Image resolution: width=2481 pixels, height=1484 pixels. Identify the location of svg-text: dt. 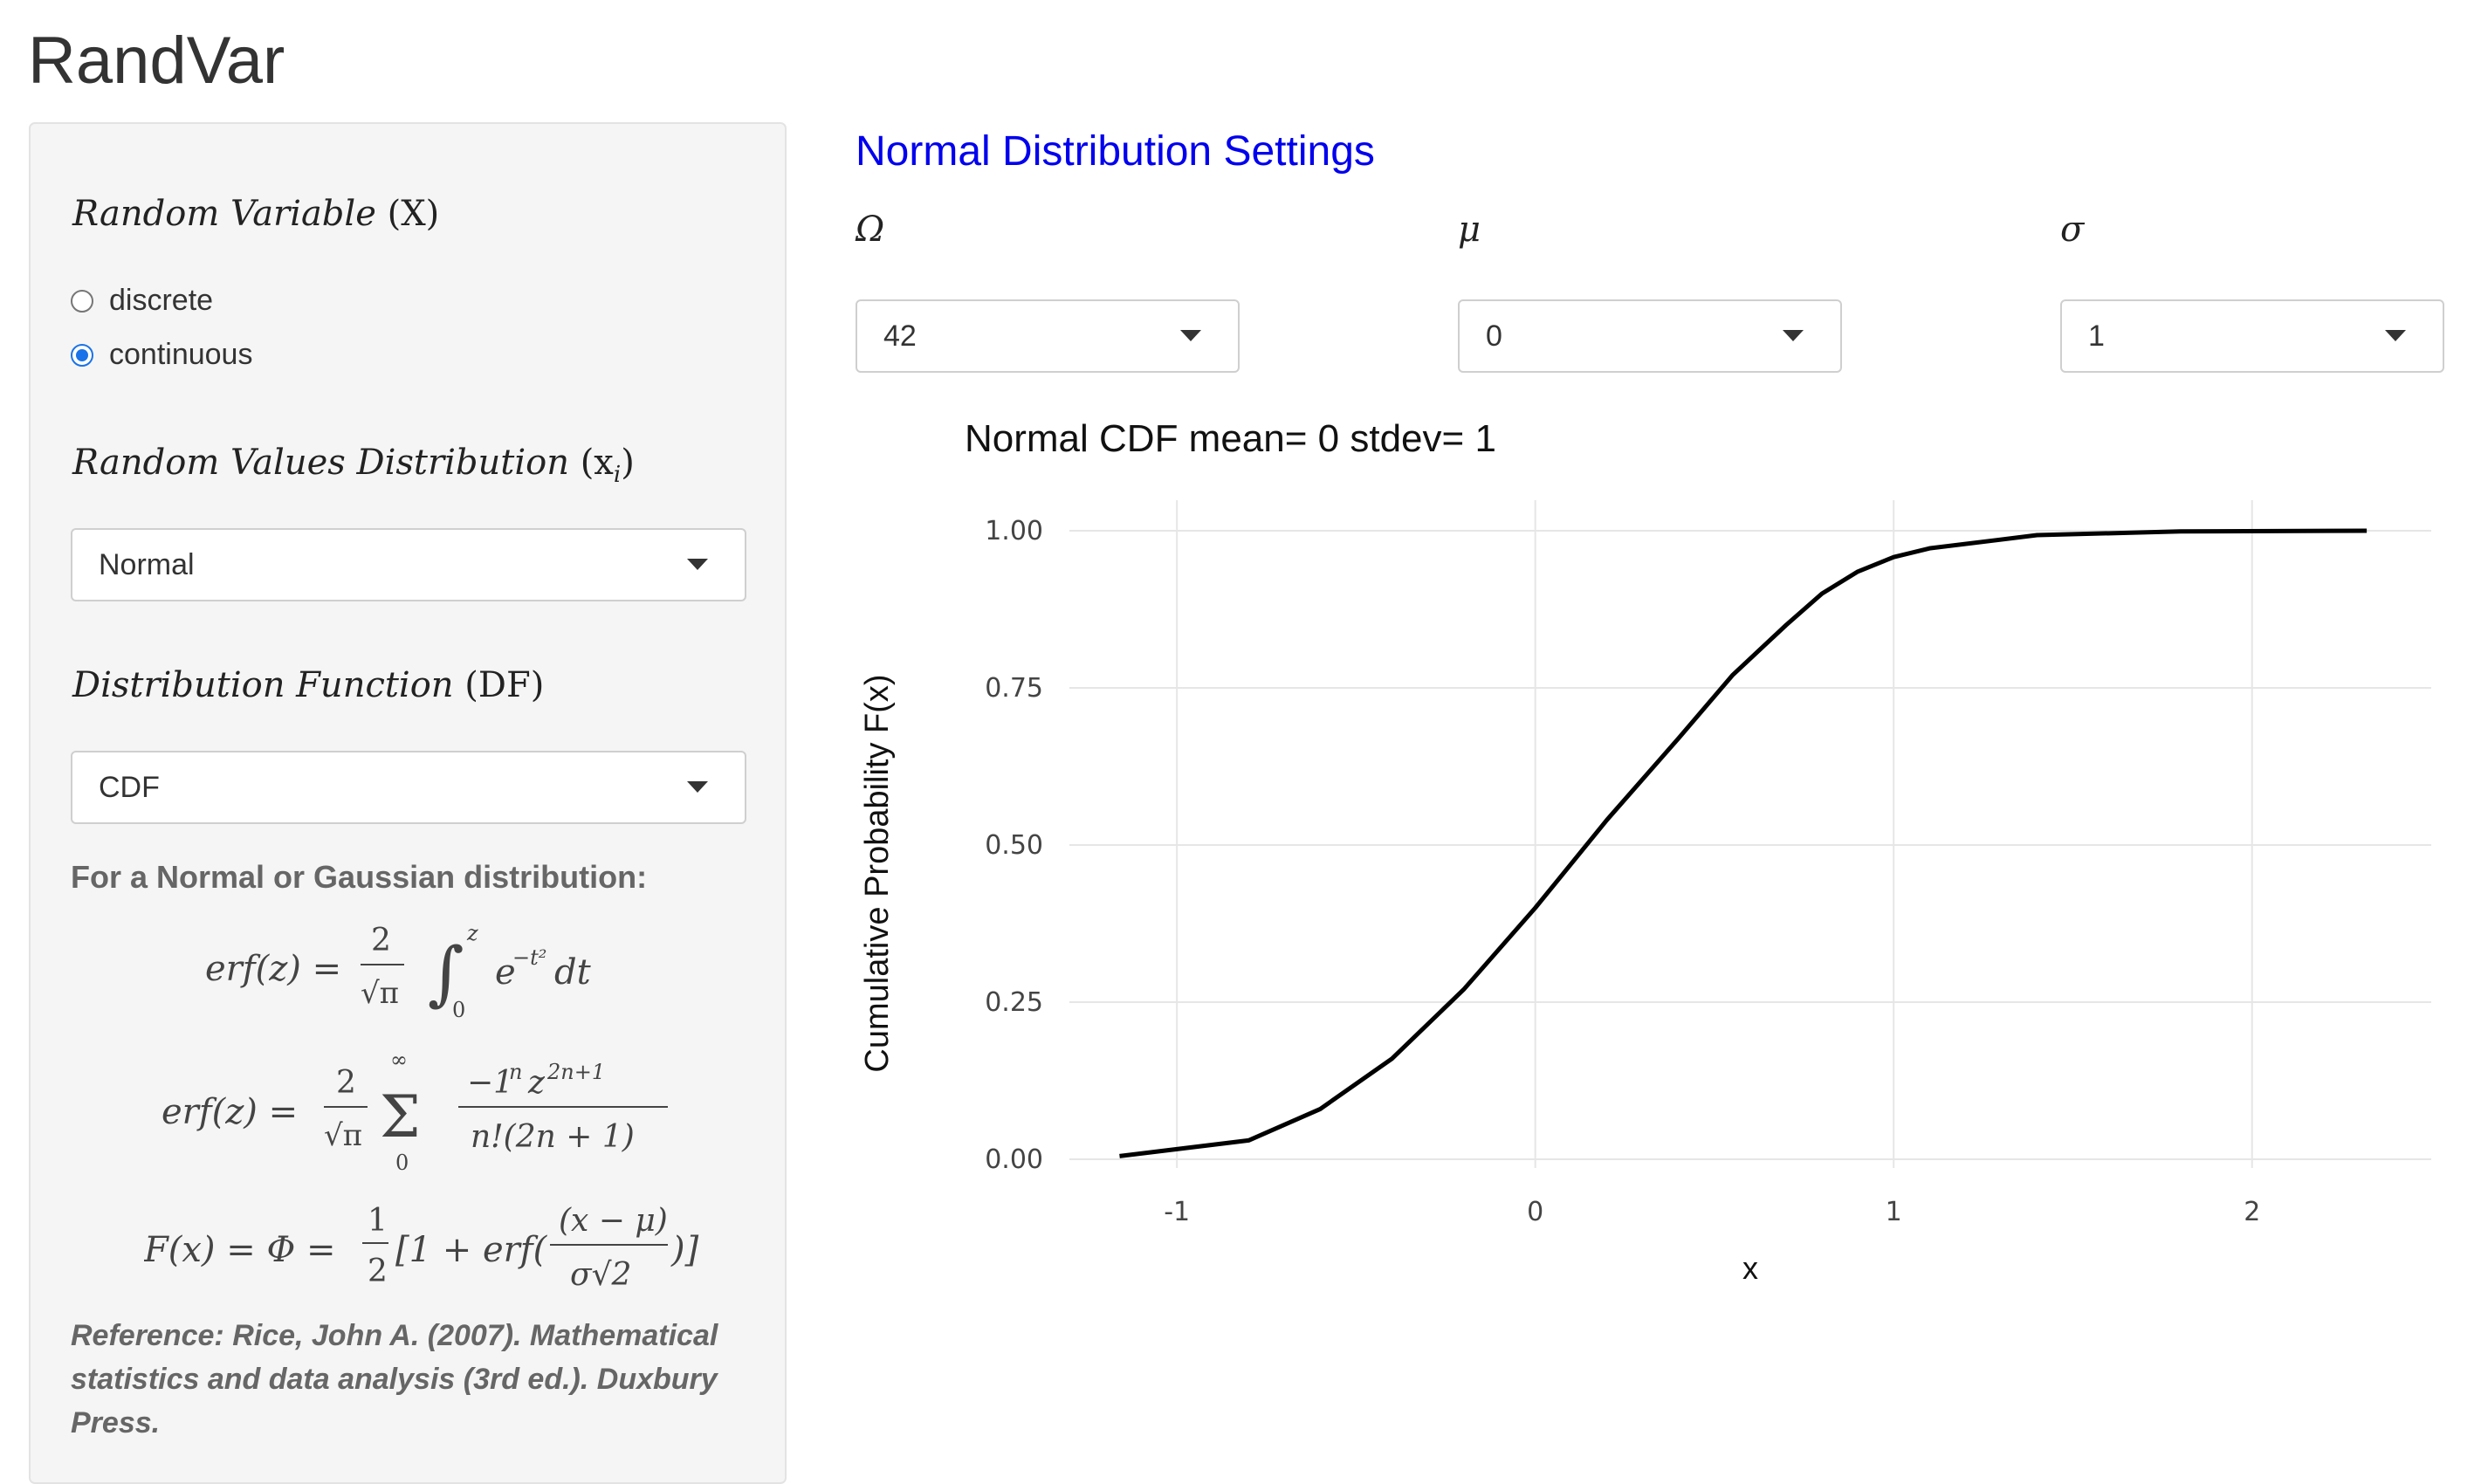
(573, 972).